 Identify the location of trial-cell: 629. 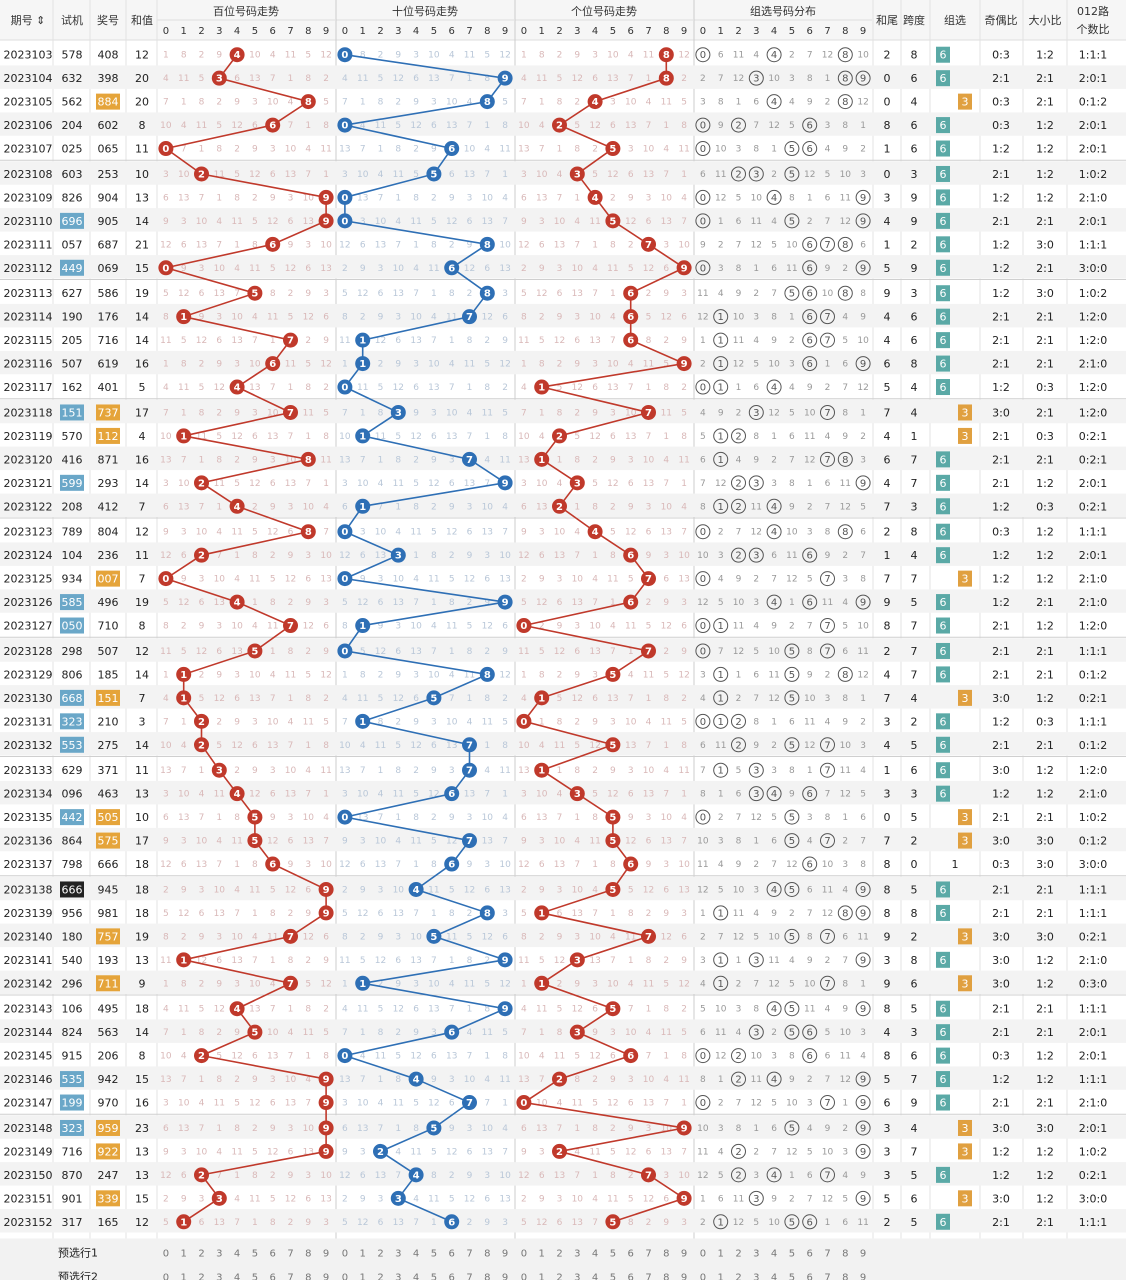
(72, 770).